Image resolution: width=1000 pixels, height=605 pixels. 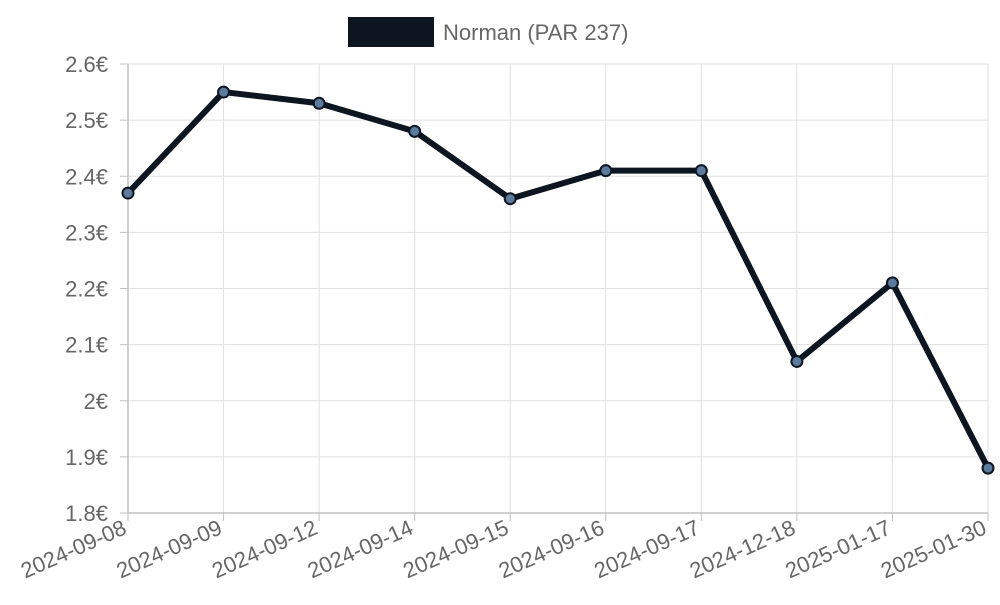 I want to click on y-tick-label: 2.2€, so click(x=86, y=289).